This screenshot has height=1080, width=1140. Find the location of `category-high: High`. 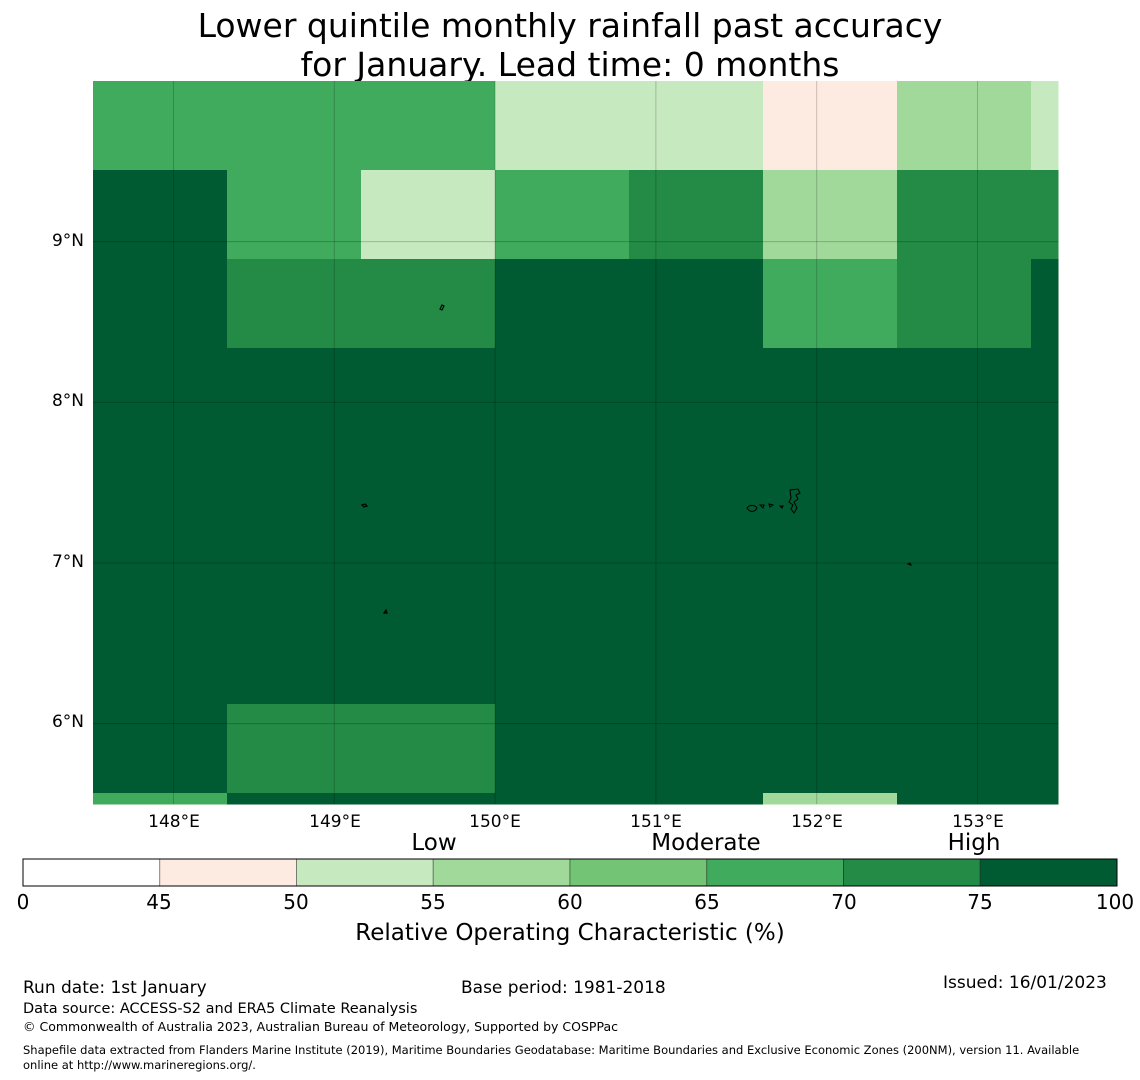

category-high: High is located at coordinates (974, 843).